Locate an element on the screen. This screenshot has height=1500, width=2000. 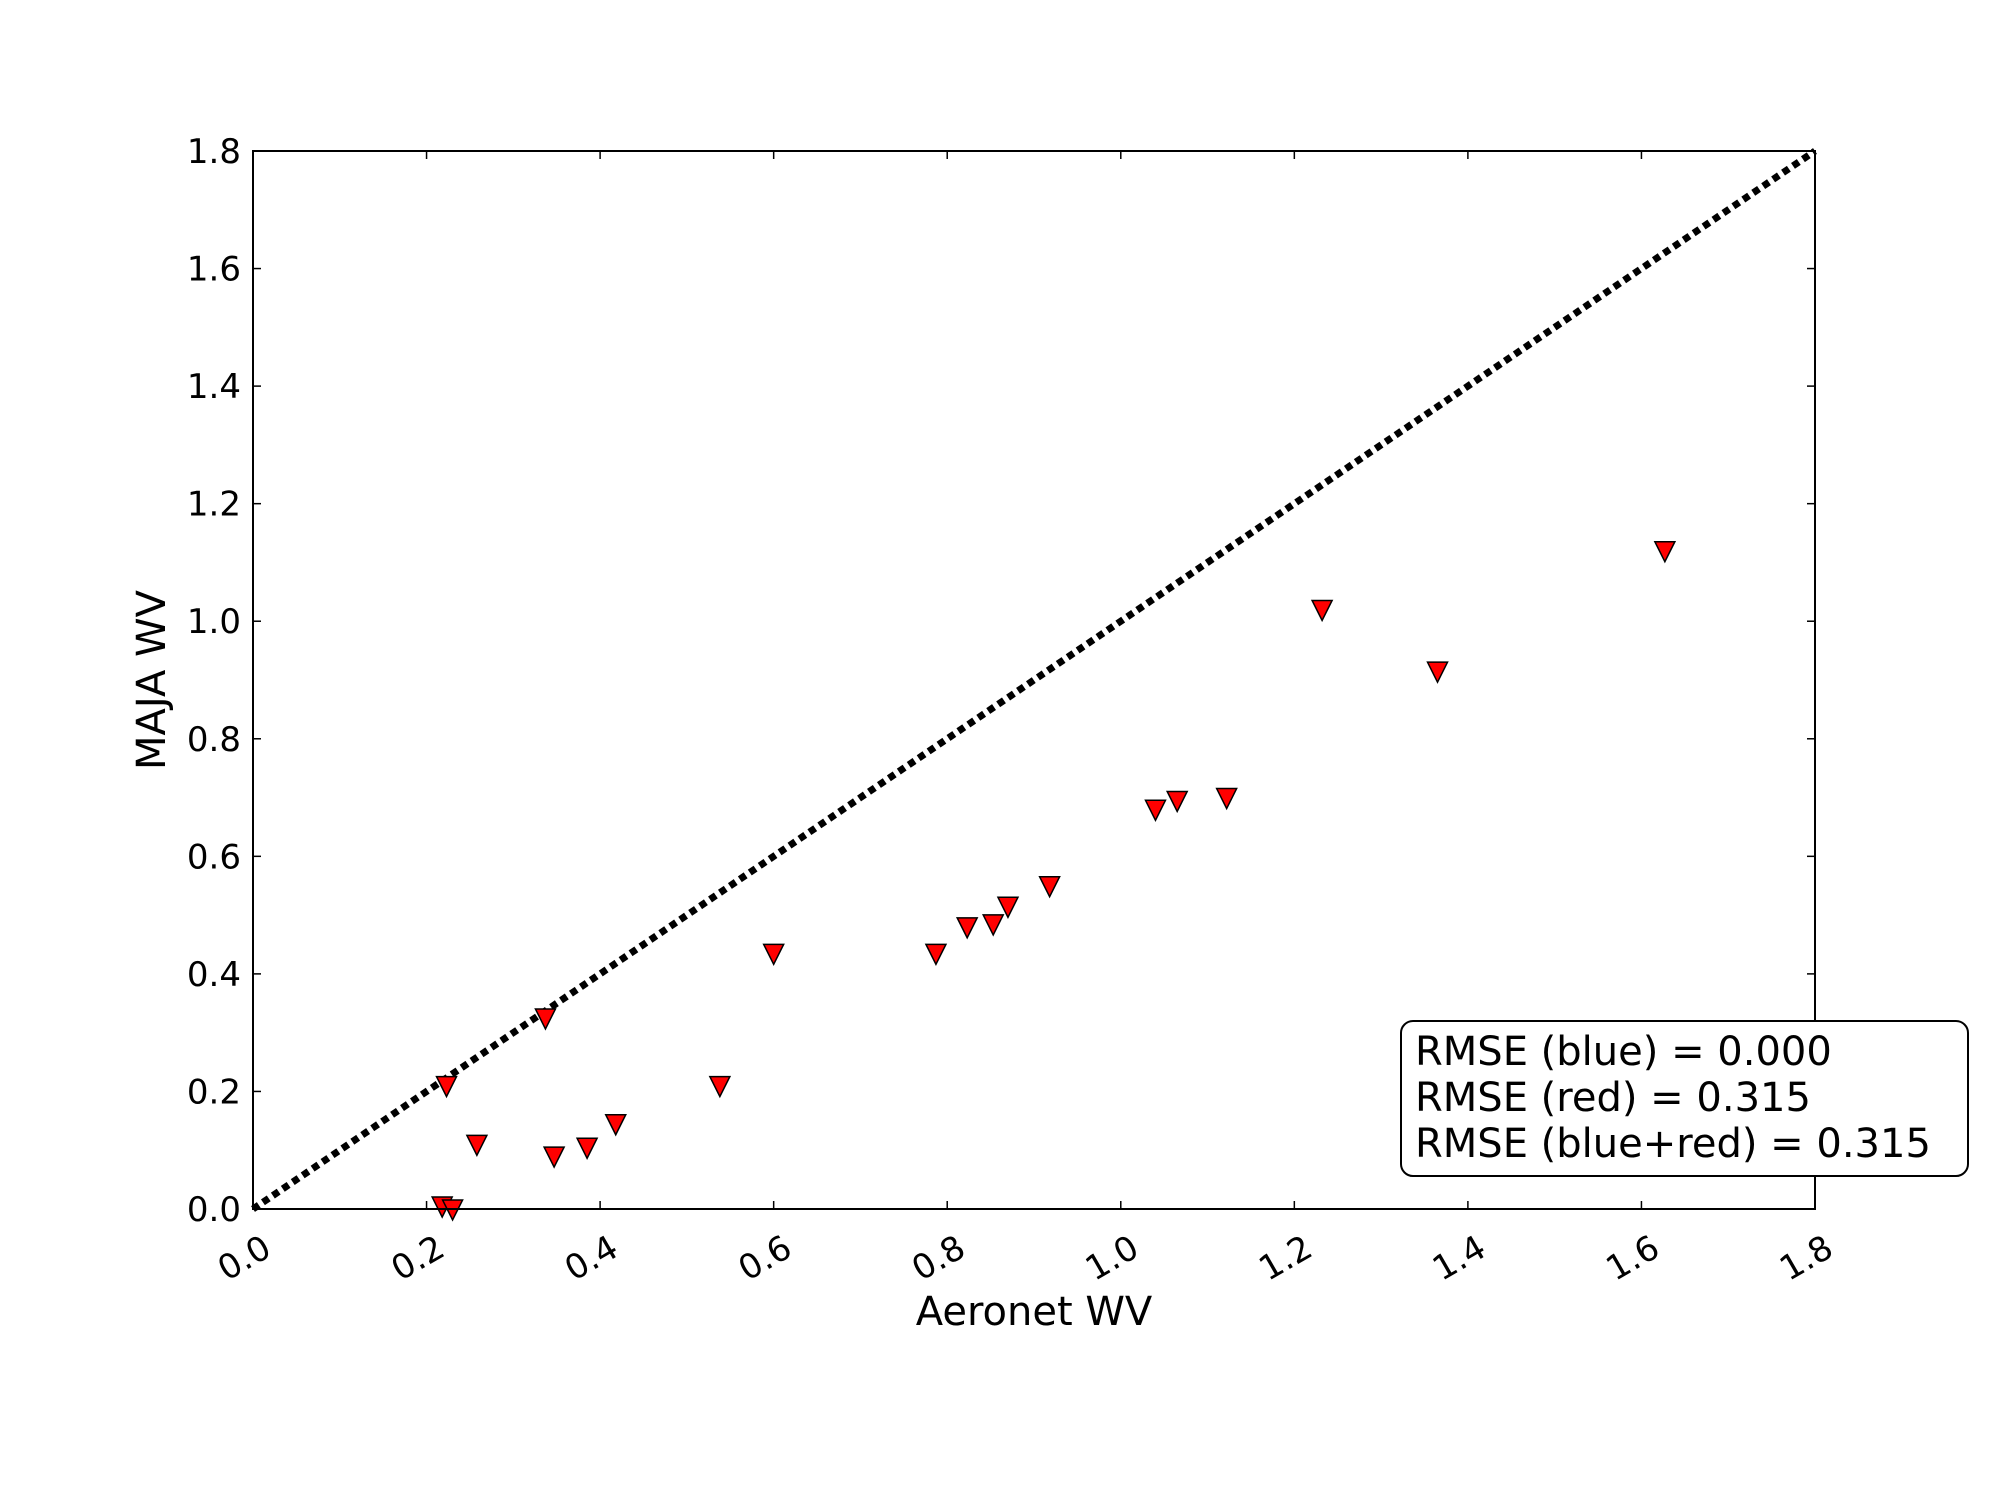
x-tick-label: 1.6 is located at coordinates (1633, 1259).